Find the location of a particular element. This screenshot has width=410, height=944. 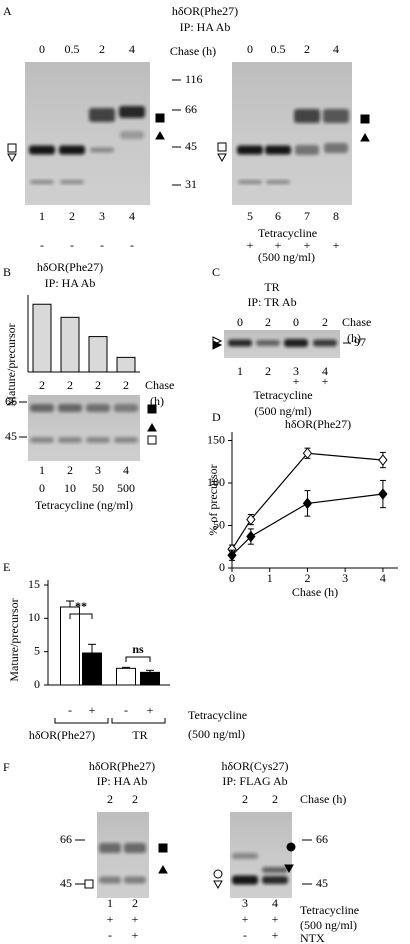

y-tick-label: 150 is located at coordinates (216, 439).